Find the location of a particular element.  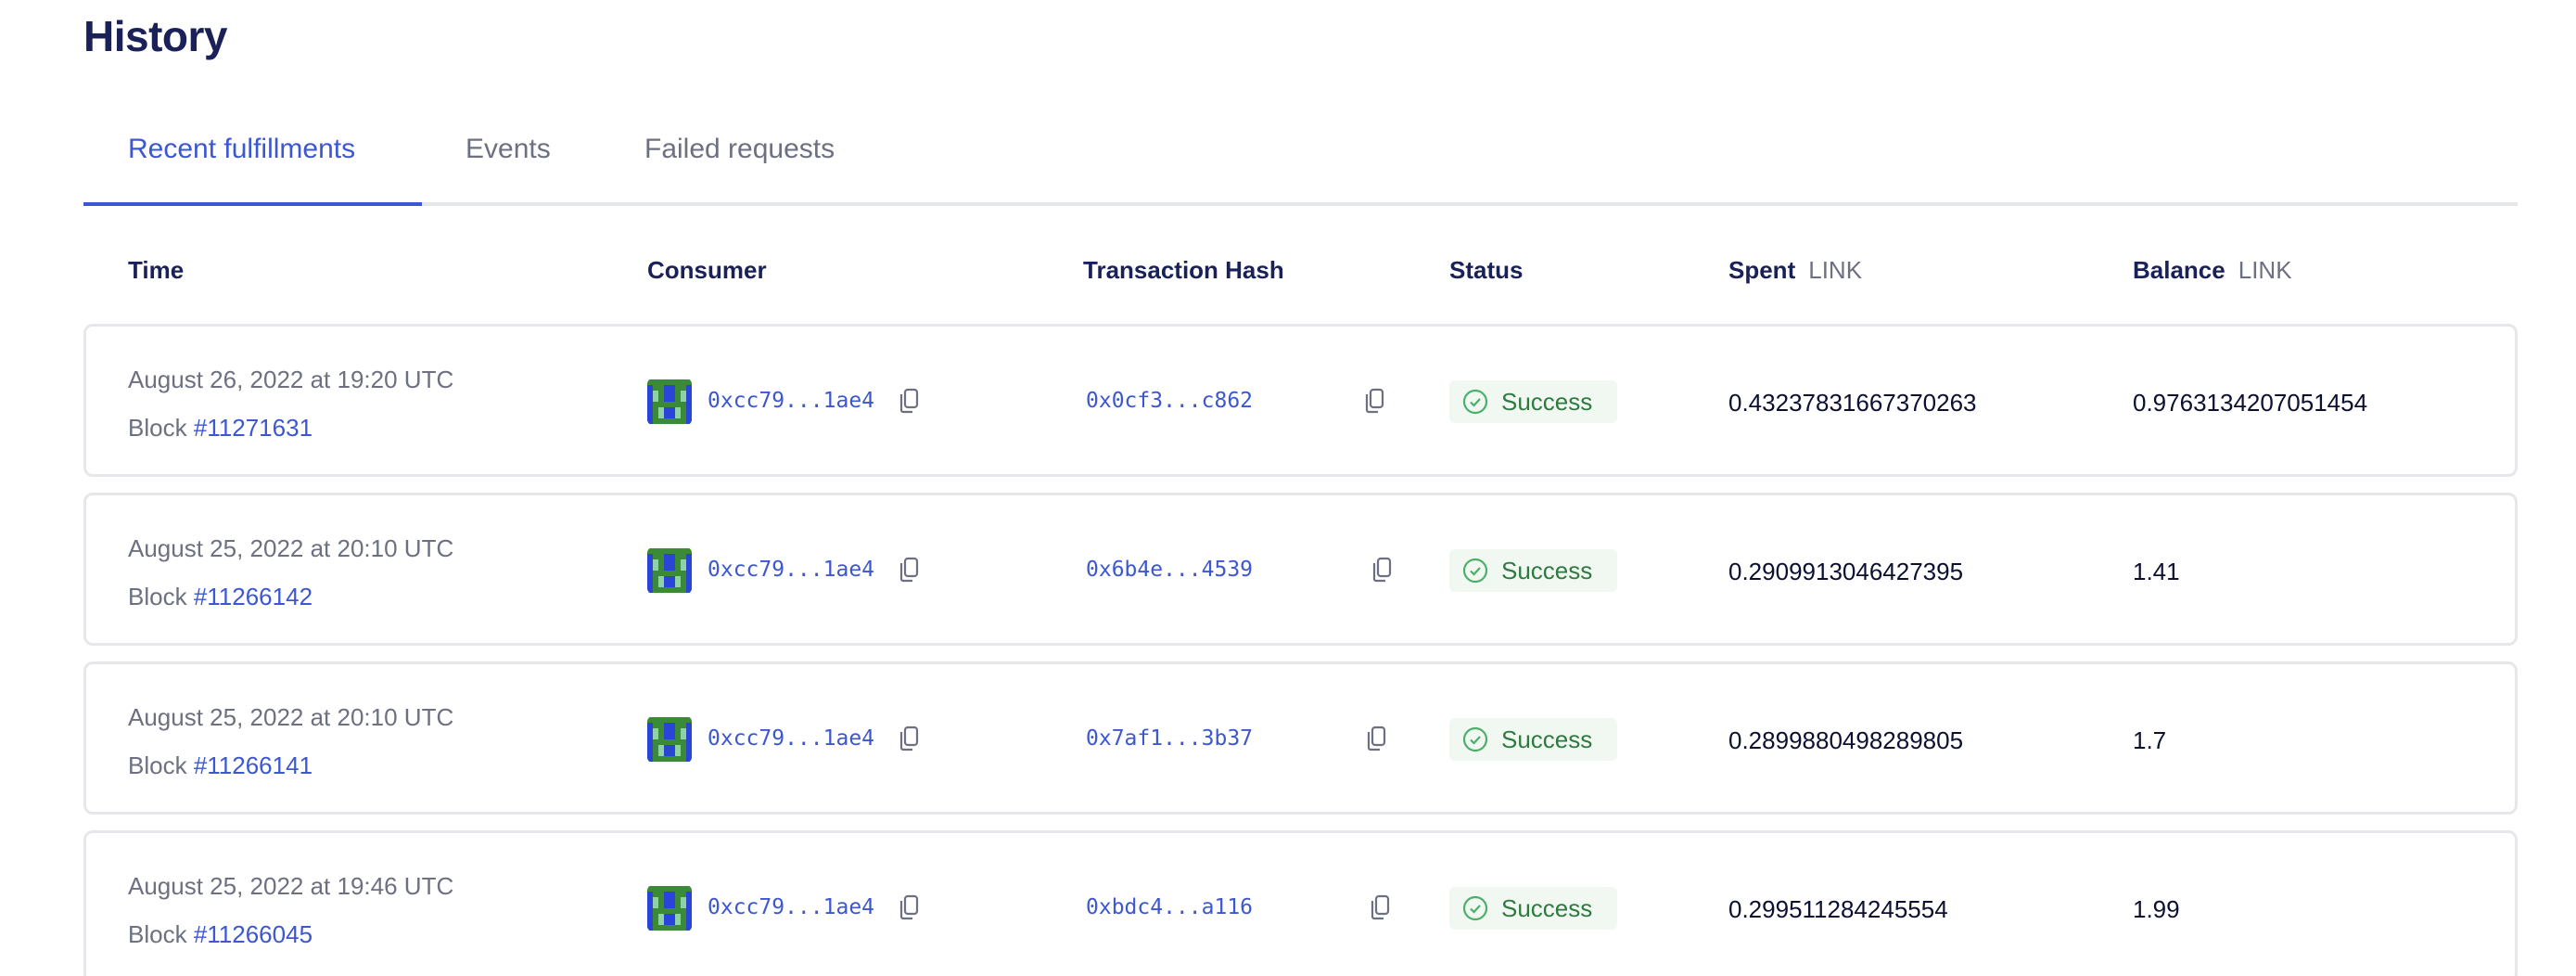

row-block: Block #11266045 is located at coordinates (220, 934).